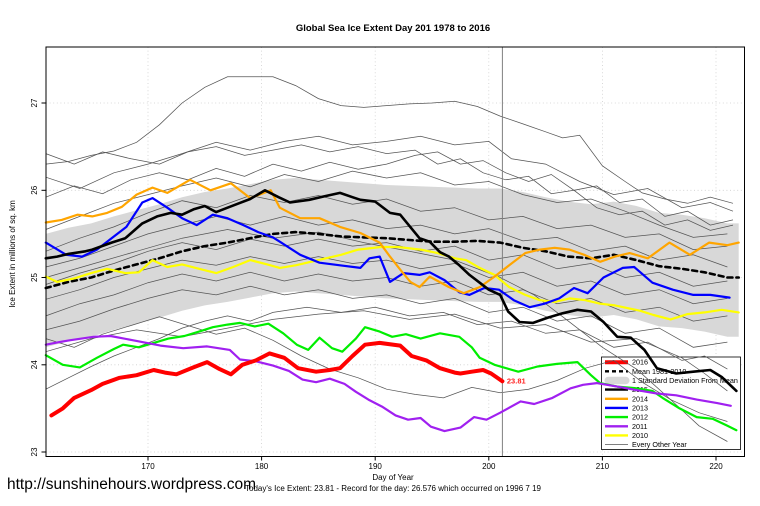  I want to click on legend-item-label: 2014, so click(640, 398).